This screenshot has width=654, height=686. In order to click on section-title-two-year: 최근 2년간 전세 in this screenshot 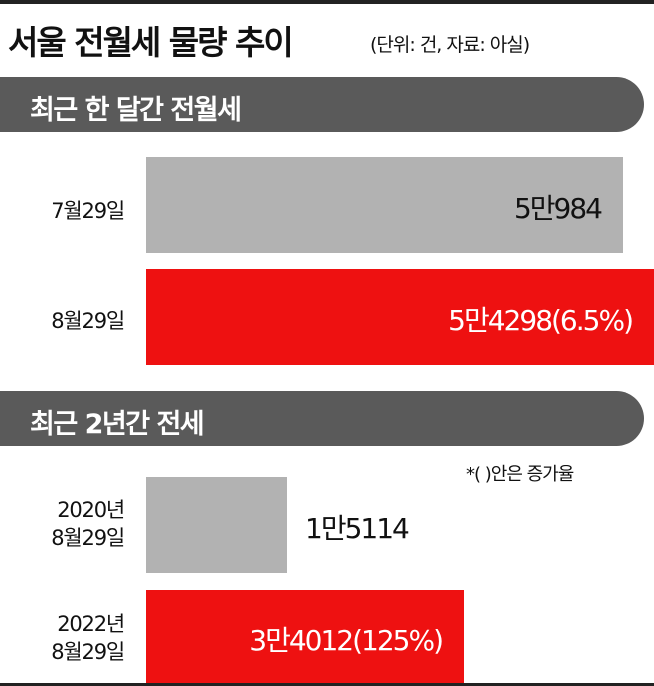, I will do `click(117, 424)`.